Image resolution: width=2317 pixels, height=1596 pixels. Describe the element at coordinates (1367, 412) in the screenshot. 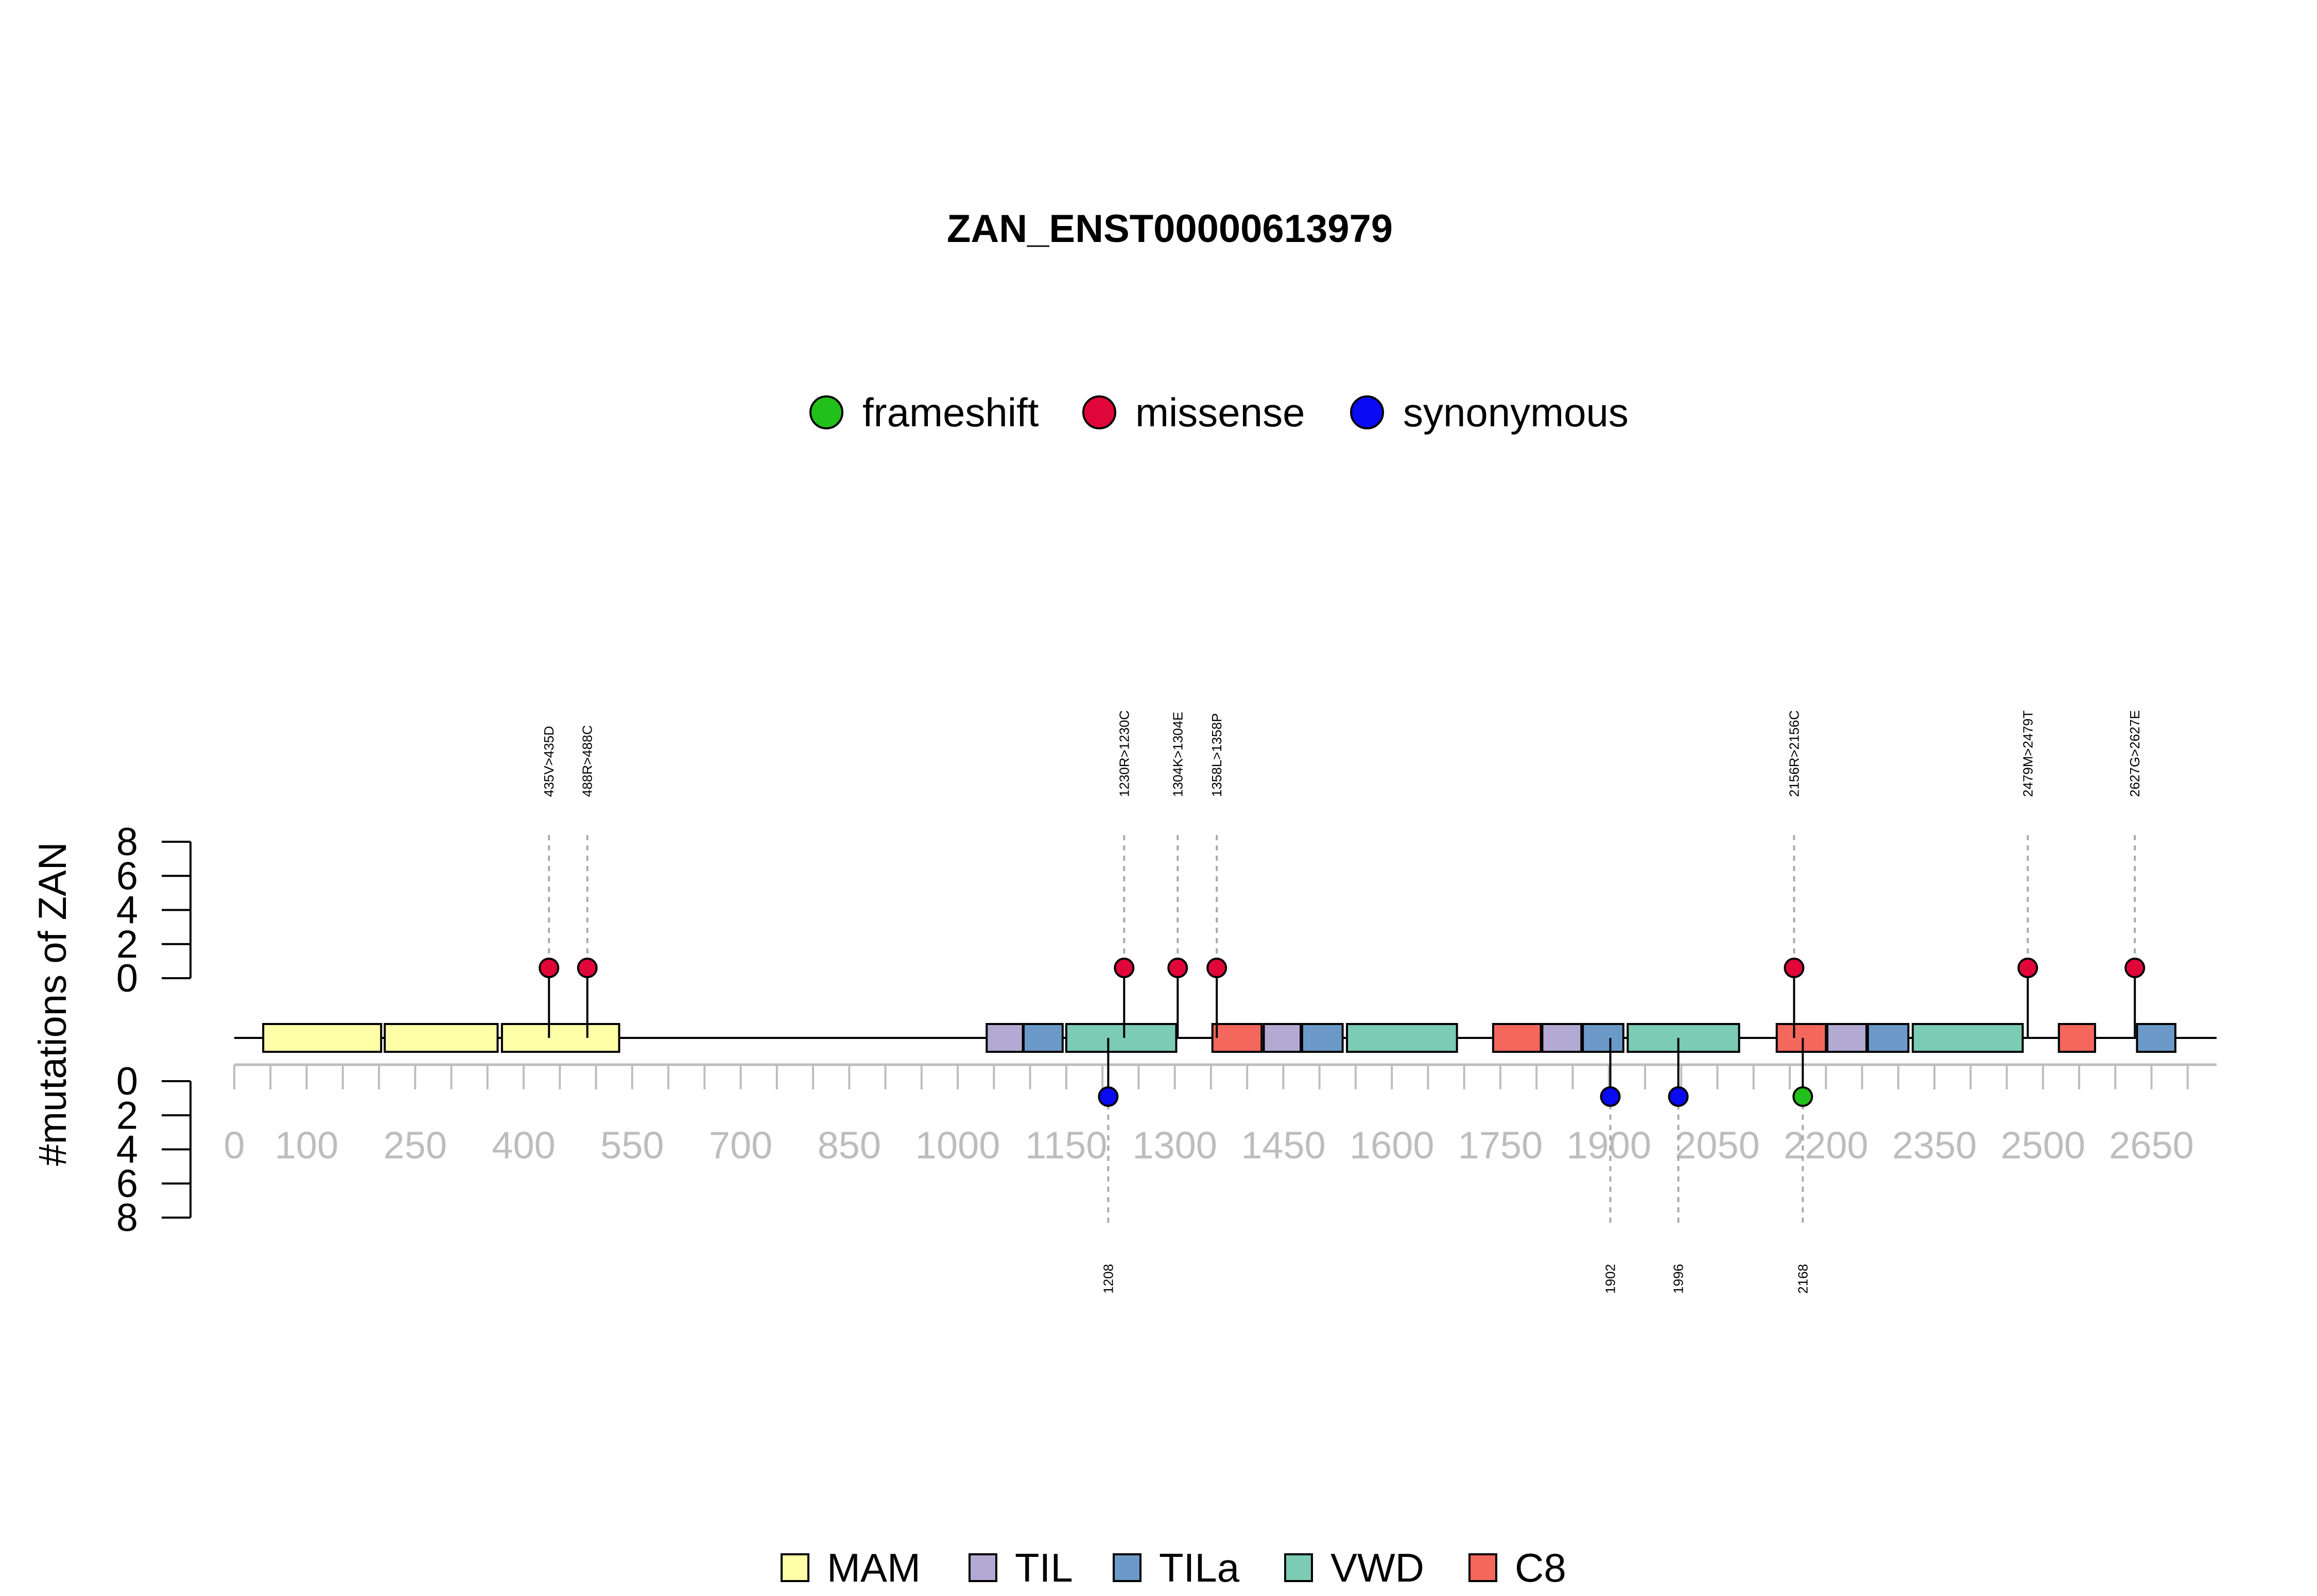

I see `legend-marker-synonymous` at that location.